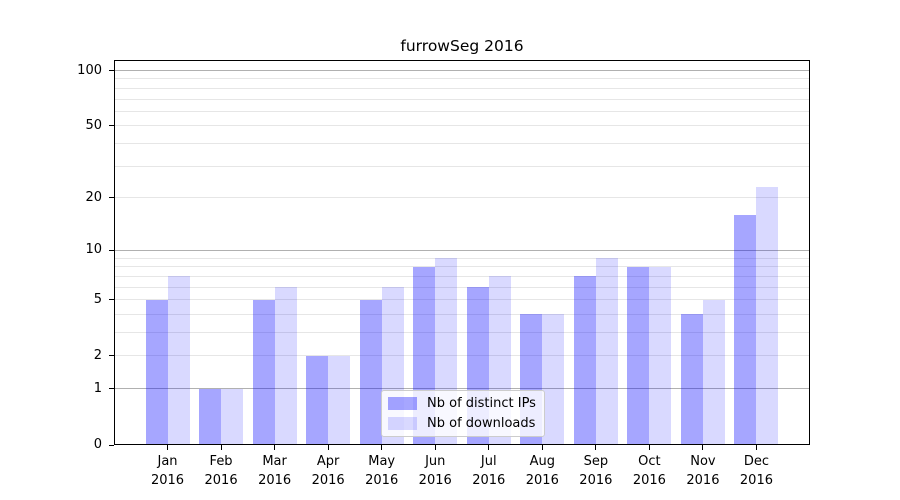  Describe the element at coordinates (221, 471) in the screenshot. I see `x-axis-tick-label: Feb 2016` at that location.